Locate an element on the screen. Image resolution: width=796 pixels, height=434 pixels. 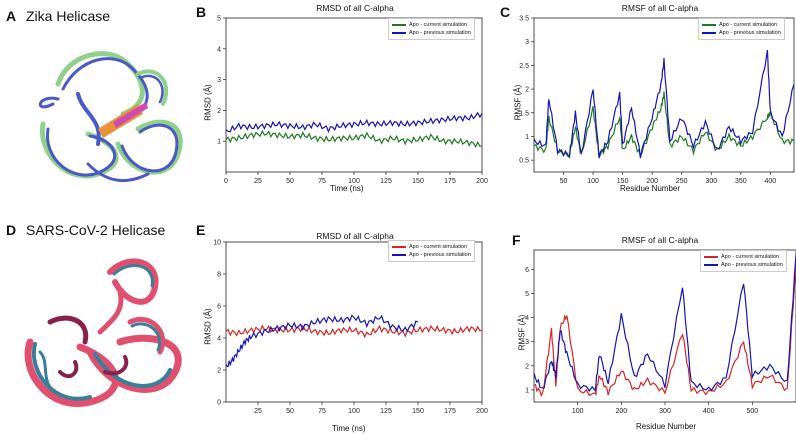
chart-c-title: RMSF of all C-alpha is located at coordinates (660, 8).